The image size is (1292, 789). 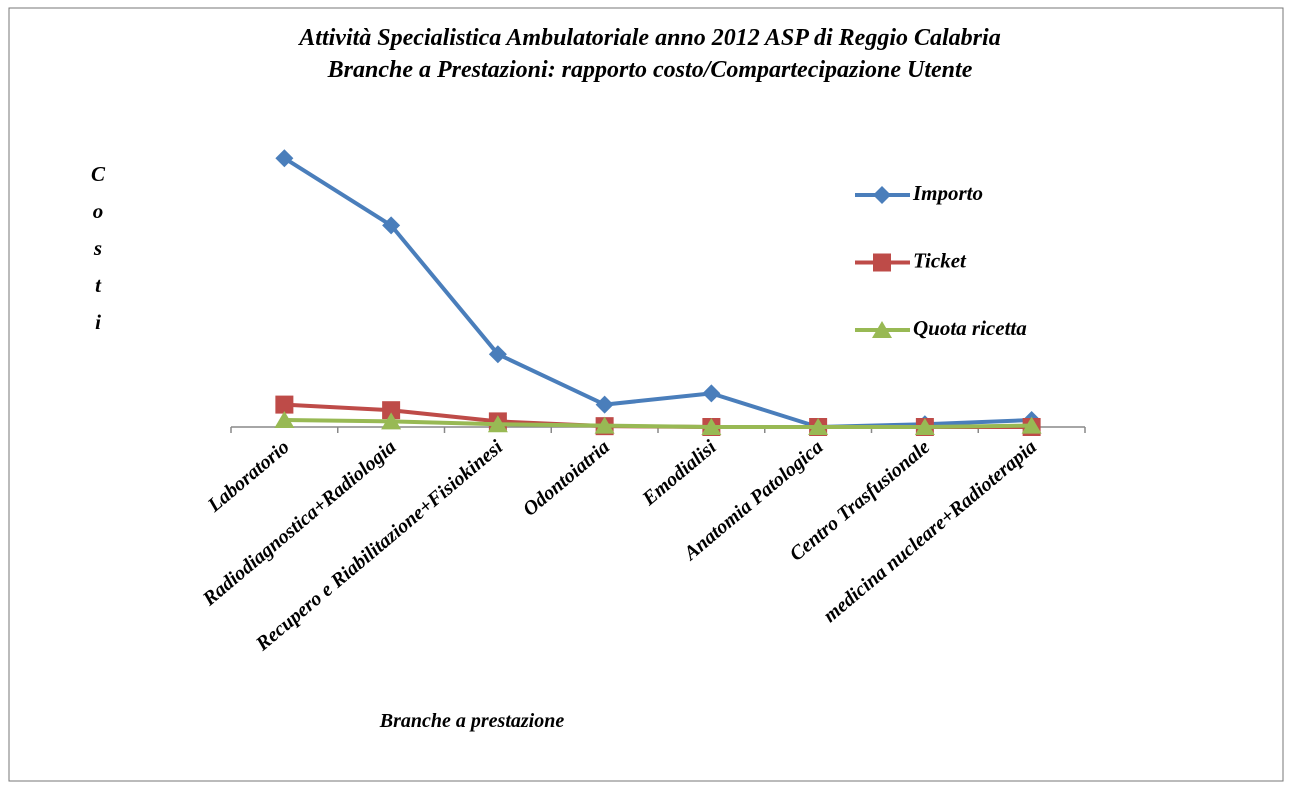 What do you see at coordinates (98, 254) in the screenshot?
I see `y-axis-label: Costi` at bounding box center [98, 254].